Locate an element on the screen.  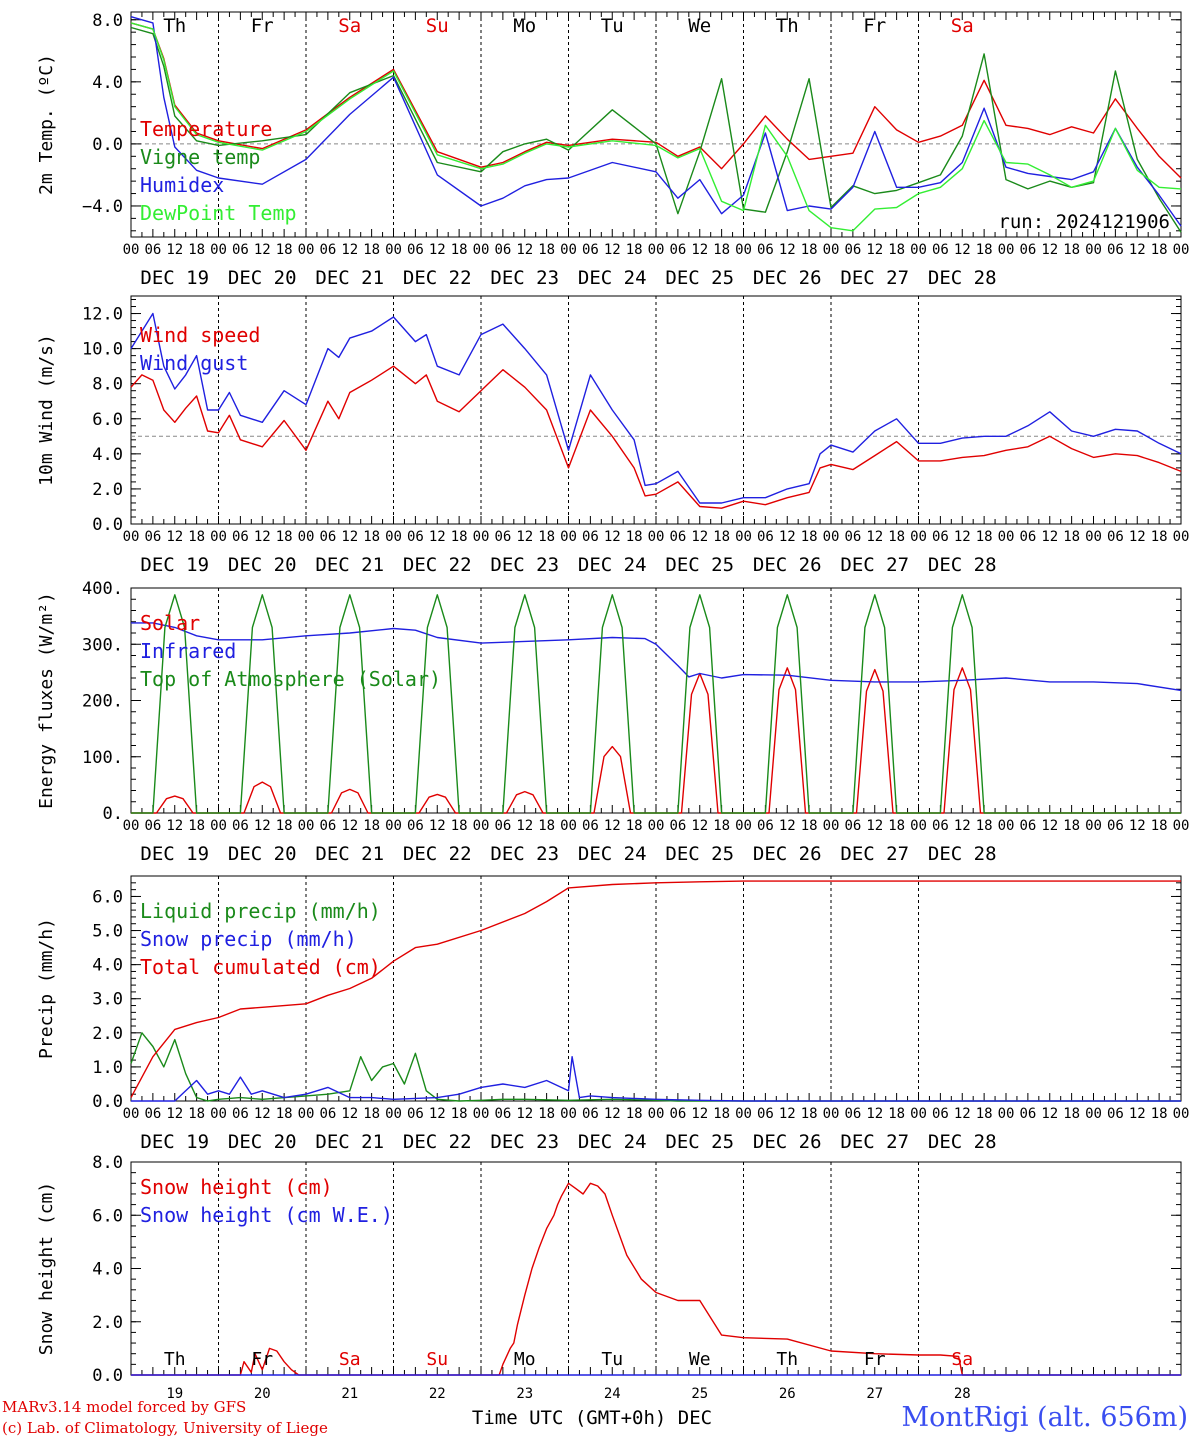
bottom-date-label: 27 is located at coordinates (874, 1394).